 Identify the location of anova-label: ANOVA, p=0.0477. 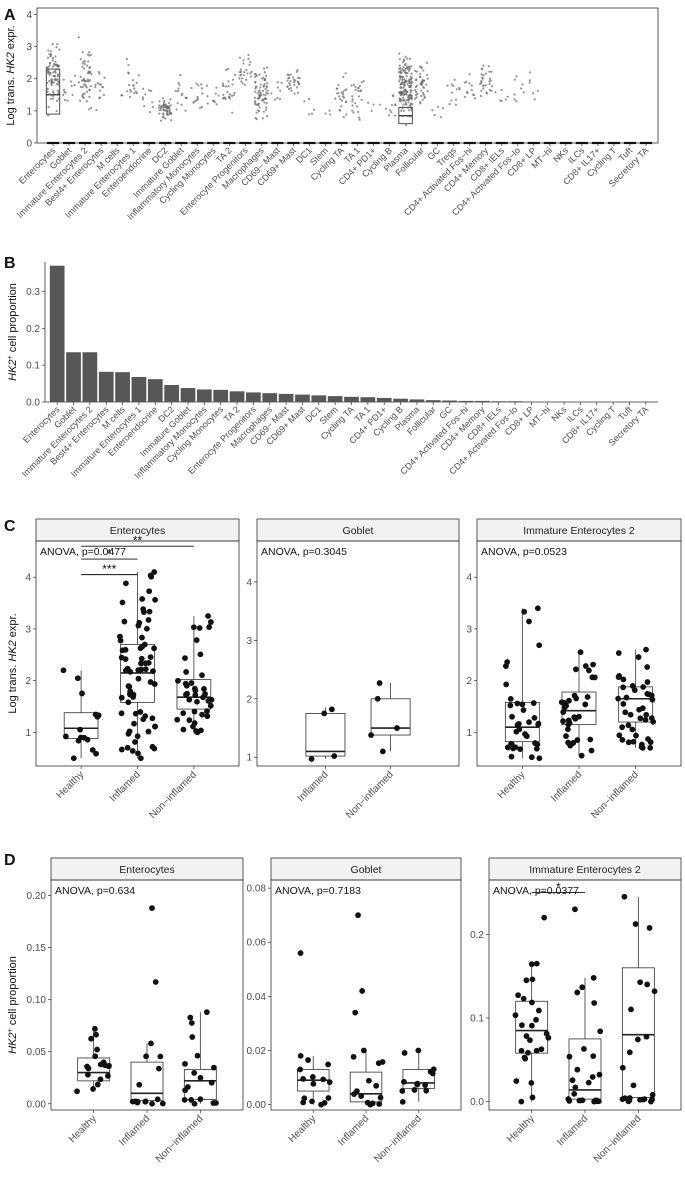
(83, 552).